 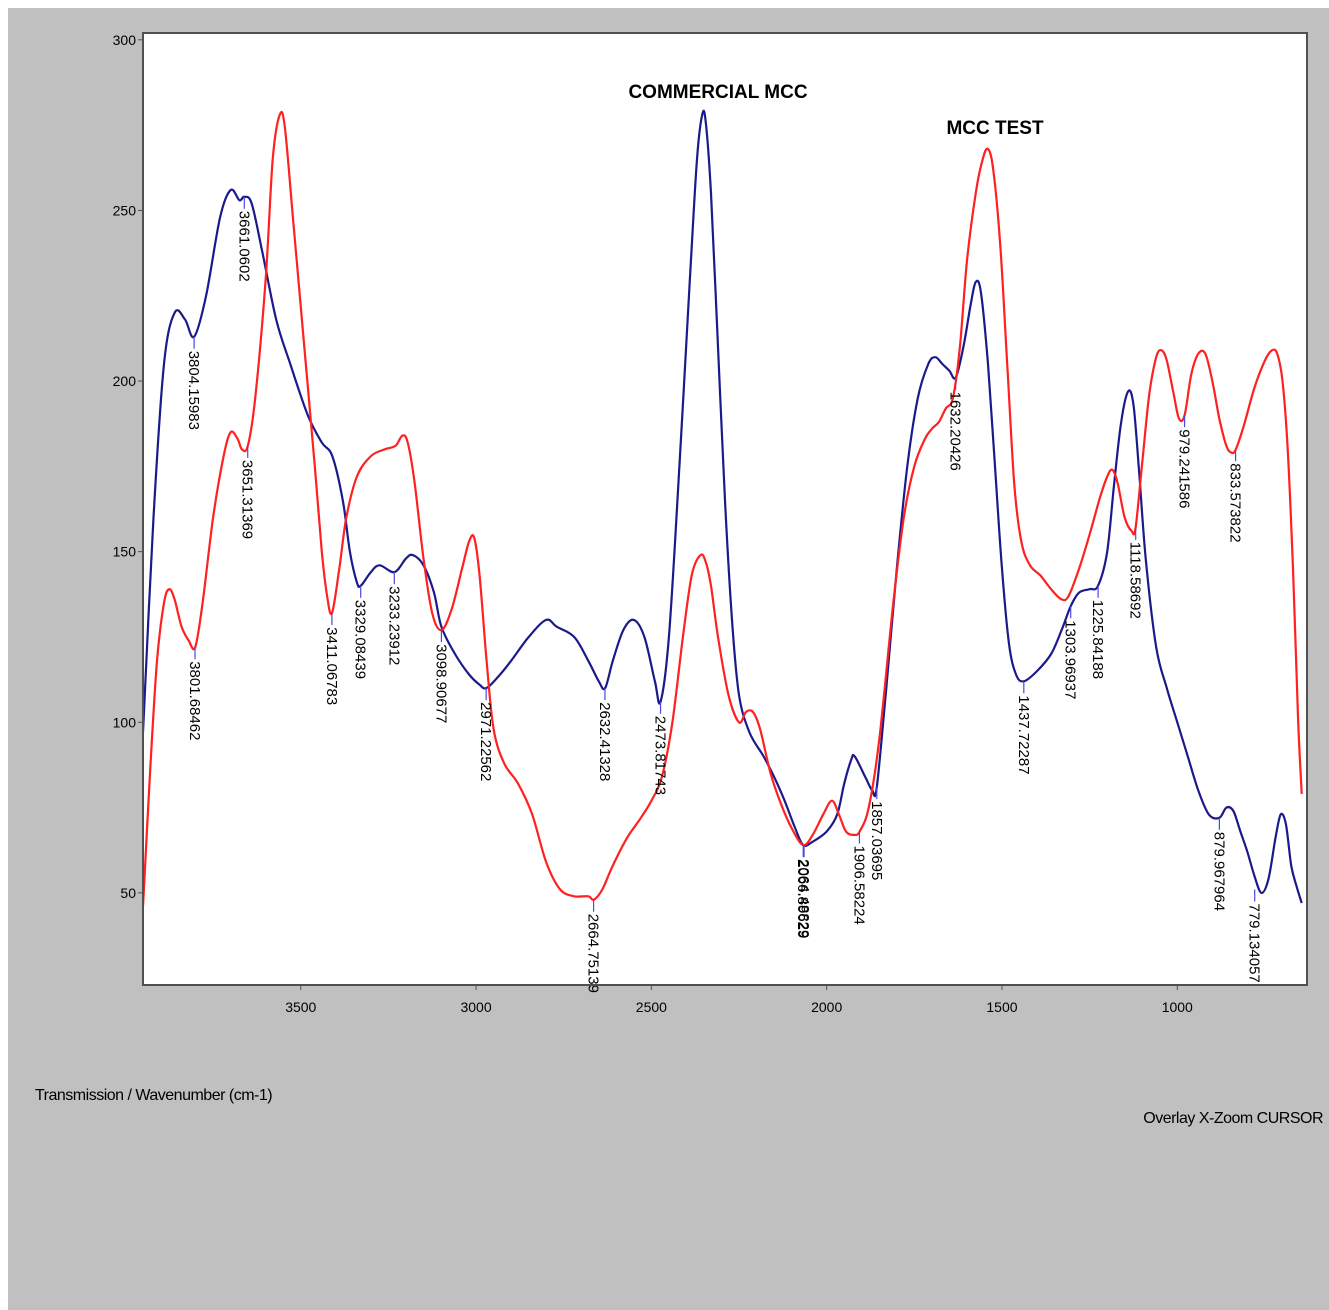 What do you see at coordinates (1097, 639) in the screenshot?
I see `peak-label: 1225.84188` at bounding box center [1097, 639].